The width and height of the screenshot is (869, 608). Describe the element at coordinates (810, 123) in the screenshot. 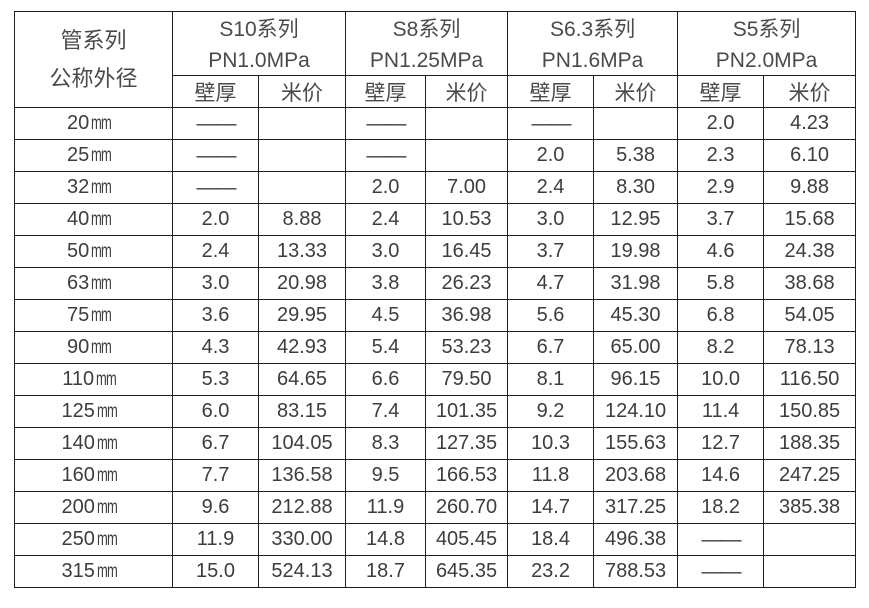

I see `value-cell: 4.23` at that location.